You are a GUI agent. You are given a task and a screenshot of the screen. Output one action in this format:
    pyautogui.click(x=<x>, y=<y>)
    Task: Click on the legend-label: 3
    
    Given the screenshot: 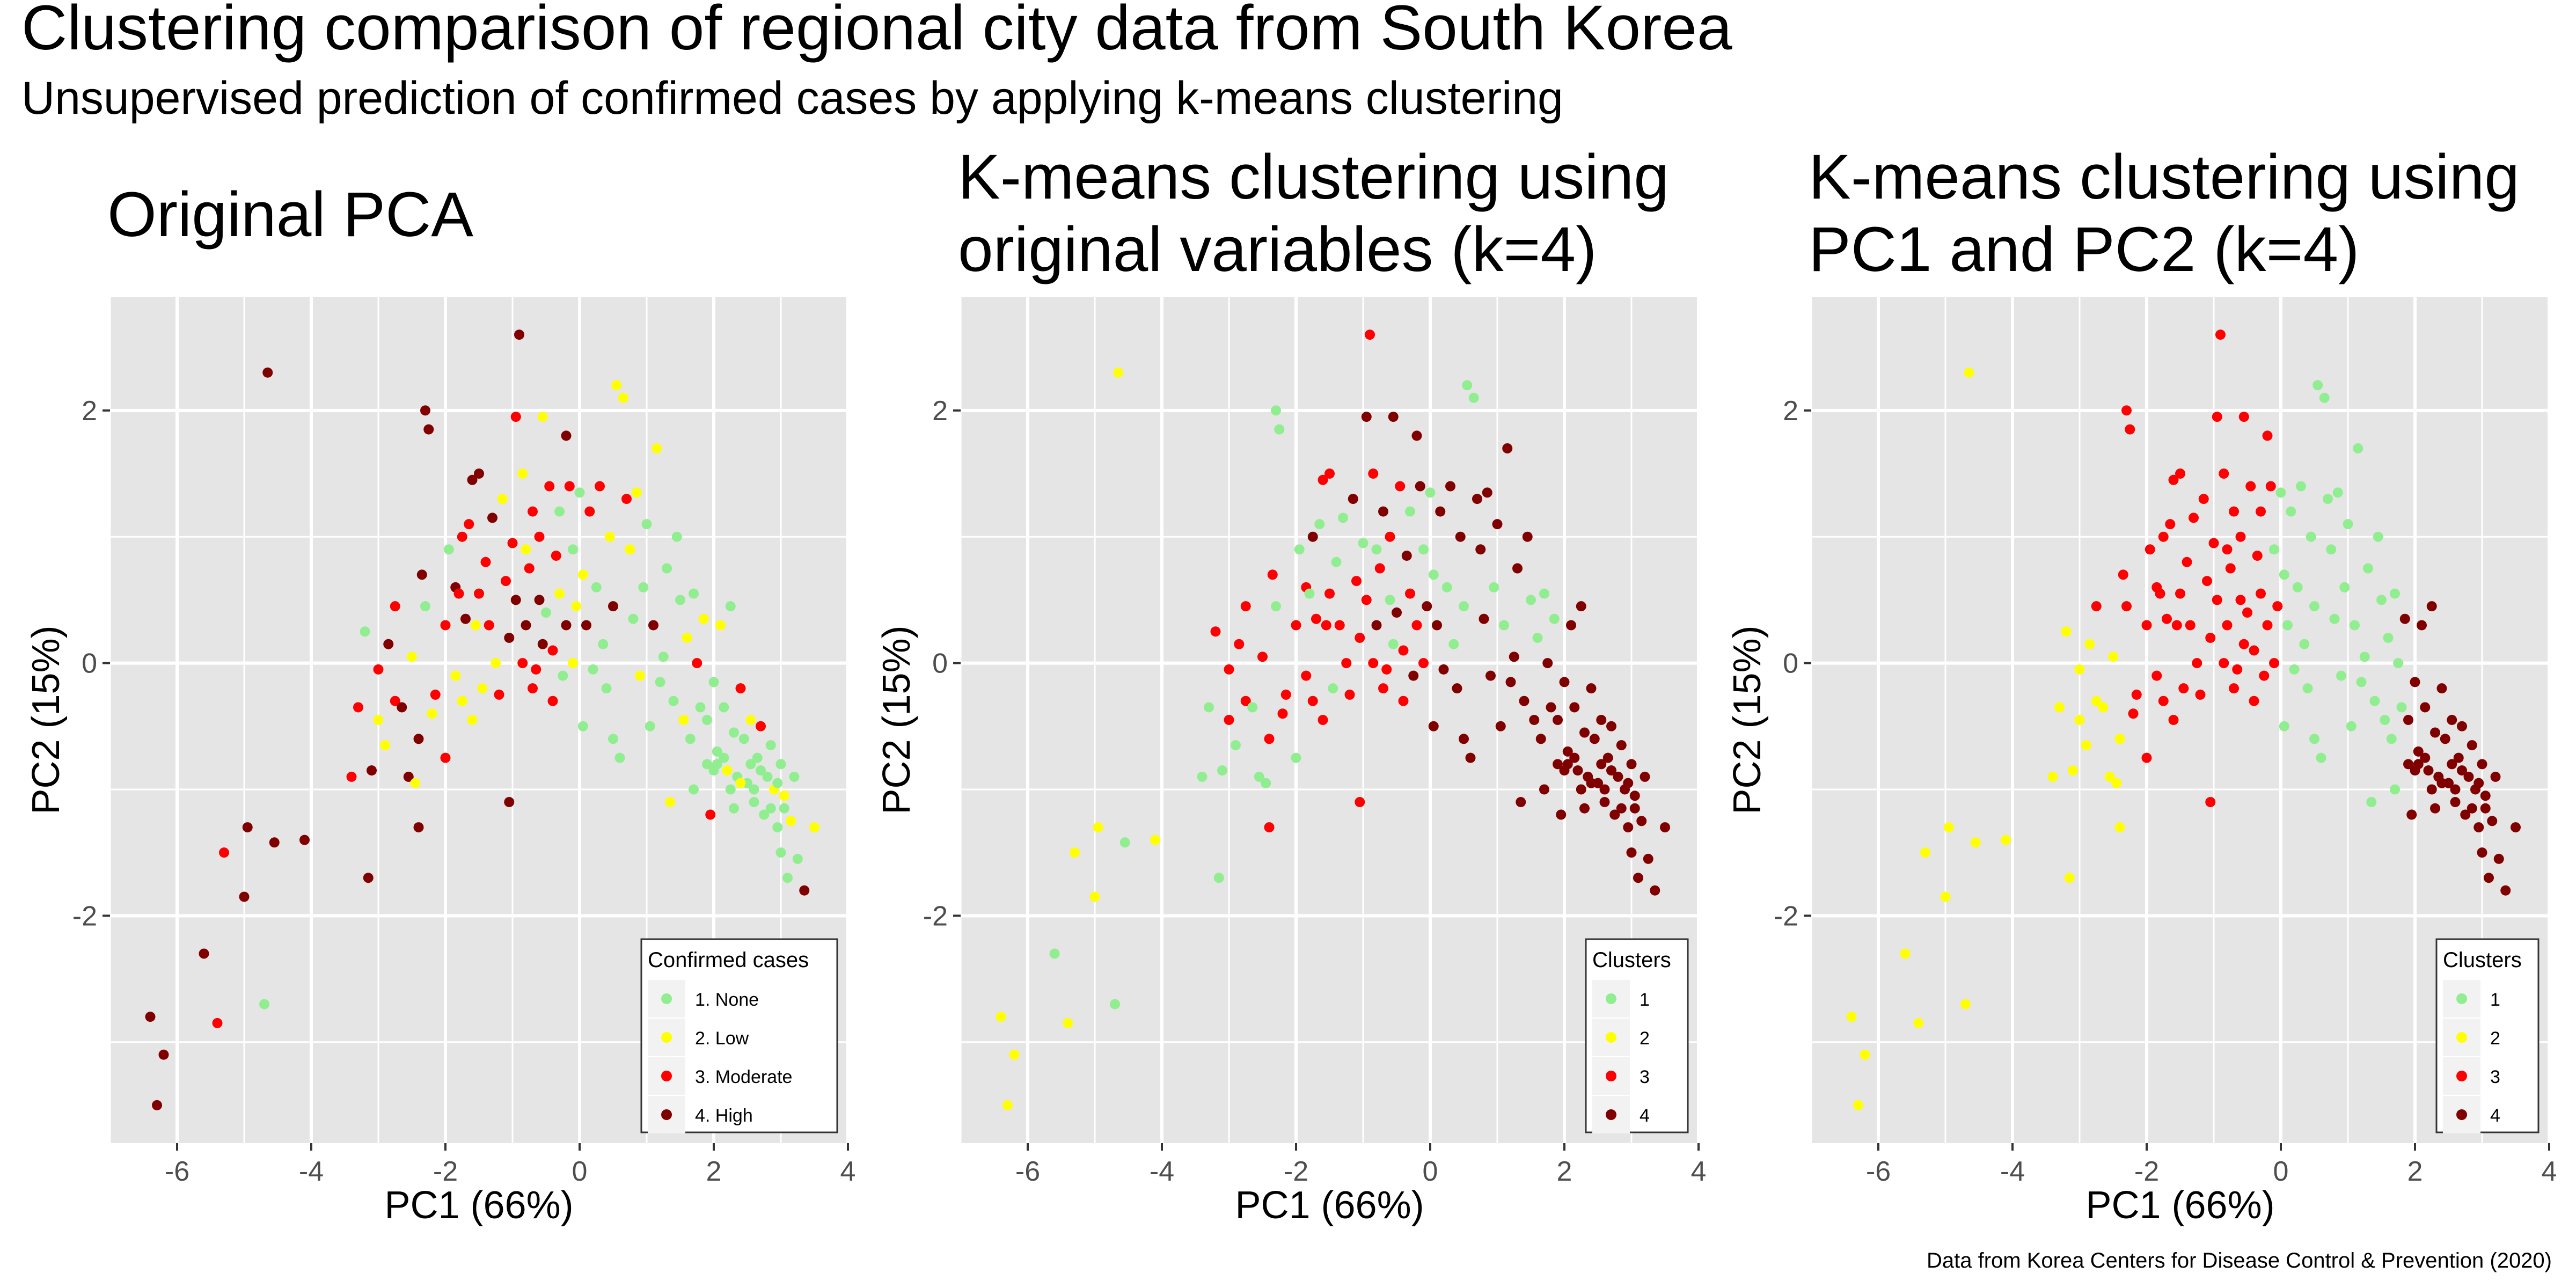 What is the action you would take?
    pyautogui.click(x=2495, y=1077)
    